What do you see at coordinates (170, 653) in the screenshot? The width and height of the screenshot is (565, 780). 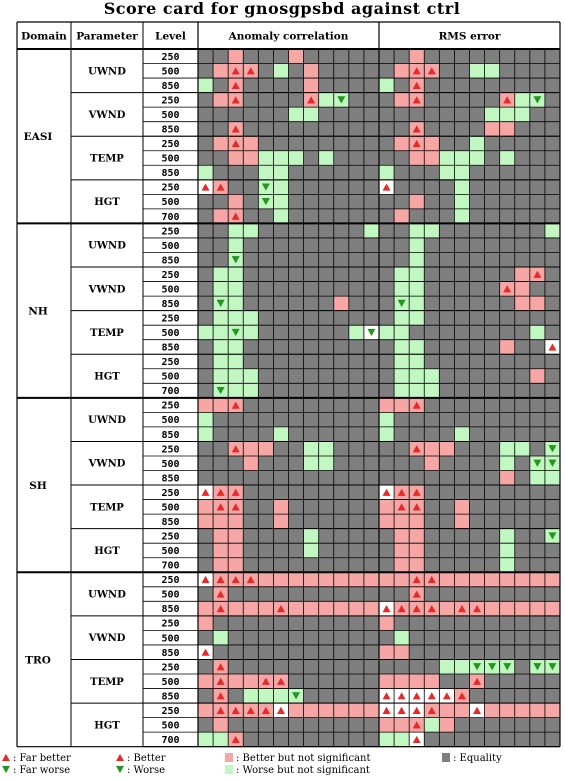 I see `level-label: 850` at bounding box center [170, 653].